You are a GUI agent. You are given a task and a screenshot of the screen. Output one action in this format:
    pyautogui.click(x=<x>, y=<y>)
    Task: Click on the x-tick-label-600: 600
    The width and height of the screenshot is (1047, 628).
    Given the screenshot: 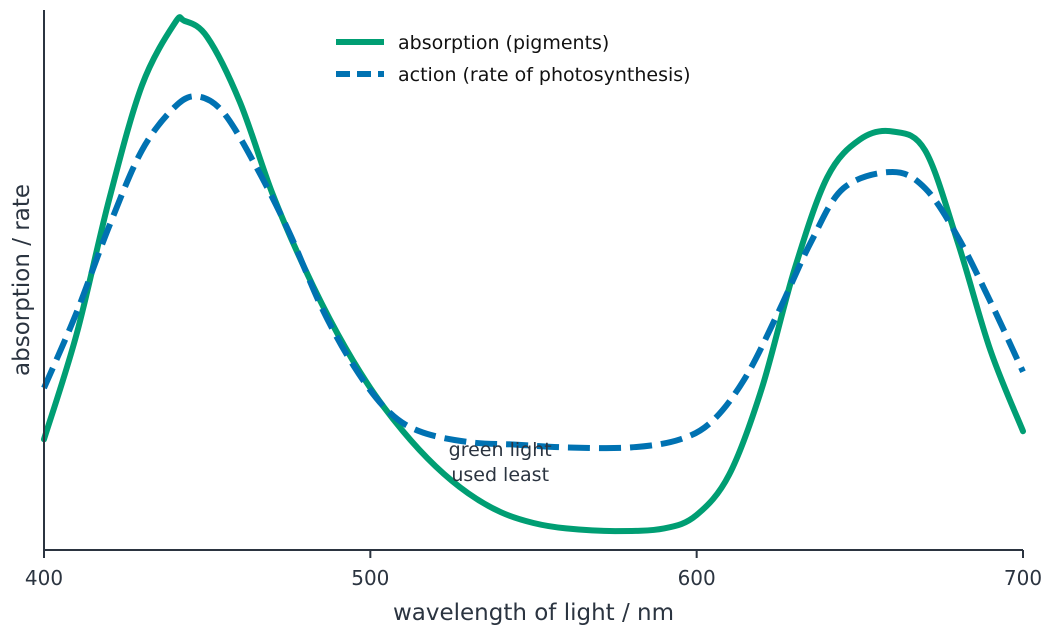 What is the action you would take?
    pyautogui.click(x=697, y=578)
    